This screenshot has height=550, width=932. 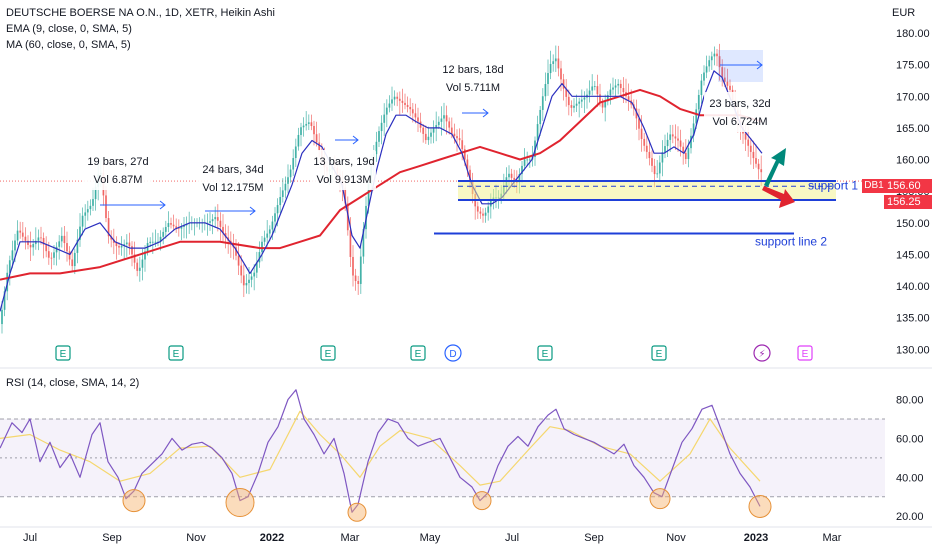 What do you see at coordinates (778, 197) in the screenshot?
I see `down-arrow` at bounding box center [778, 197].